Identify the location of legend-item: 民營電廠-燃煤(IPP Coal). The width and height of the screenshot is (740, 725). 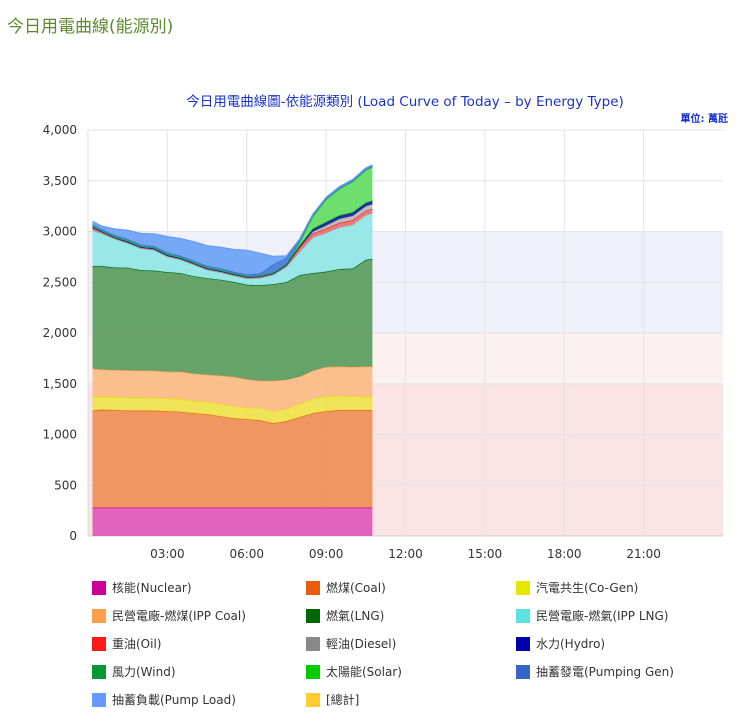
(169, 615).